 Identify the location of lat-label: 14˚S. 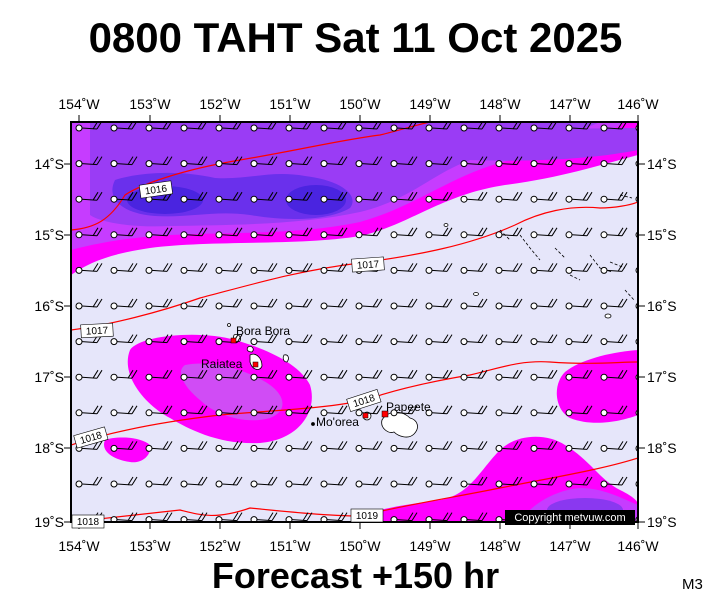
(662, 164).